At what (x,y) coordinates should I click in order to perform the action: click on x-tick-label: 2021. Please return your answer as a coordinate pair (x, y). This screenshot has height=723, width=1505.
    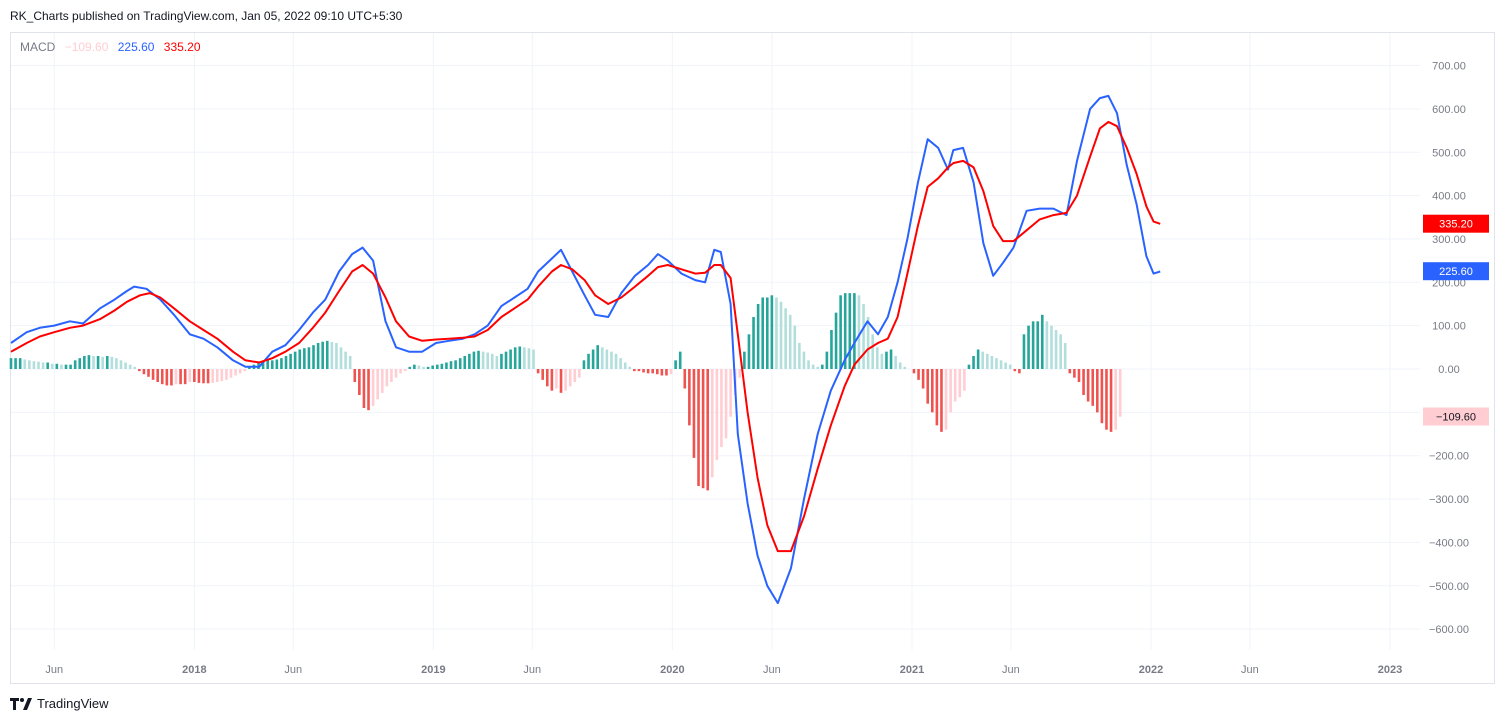
    Looking at the image, I should click on (912, 670).